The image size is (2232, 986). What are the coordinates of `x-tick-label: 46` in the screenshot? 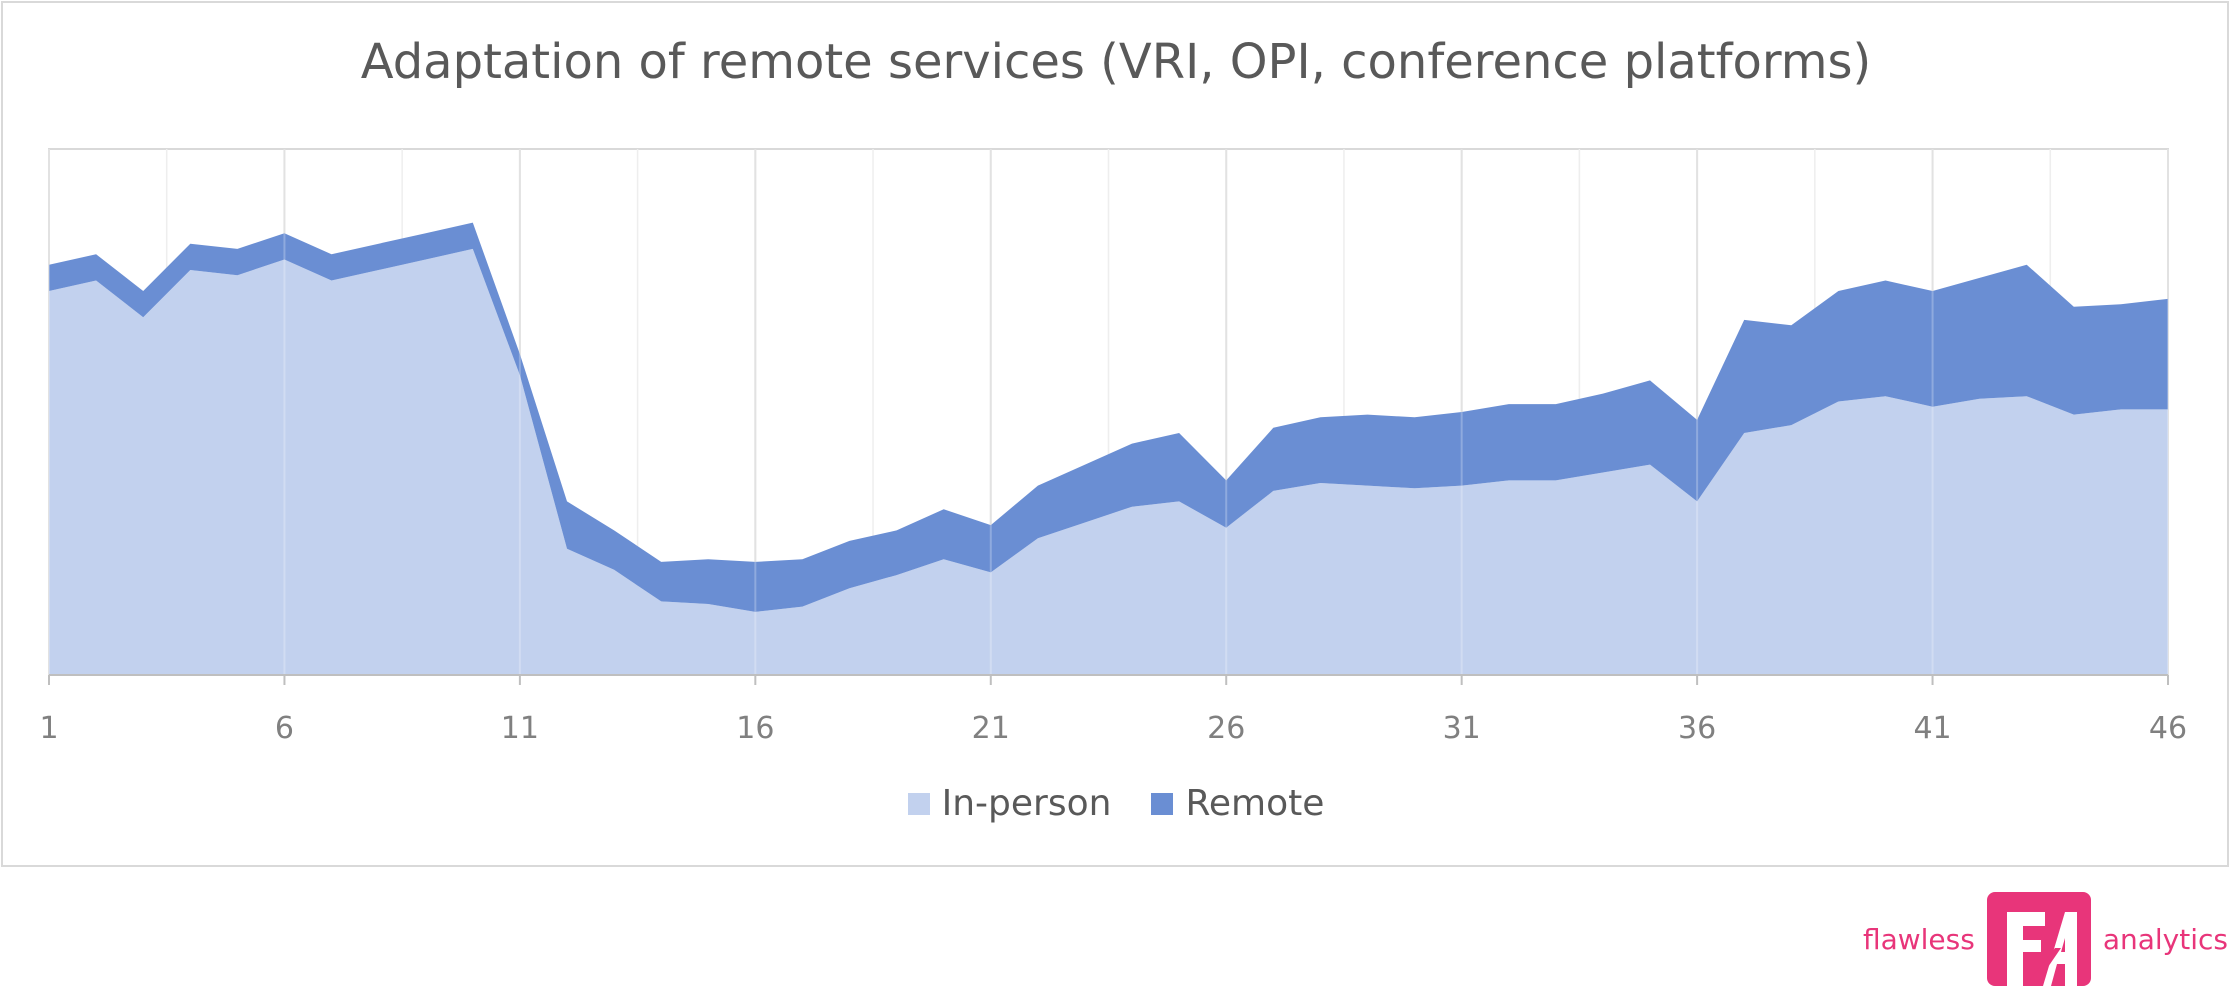 It's located at (2168, 728).